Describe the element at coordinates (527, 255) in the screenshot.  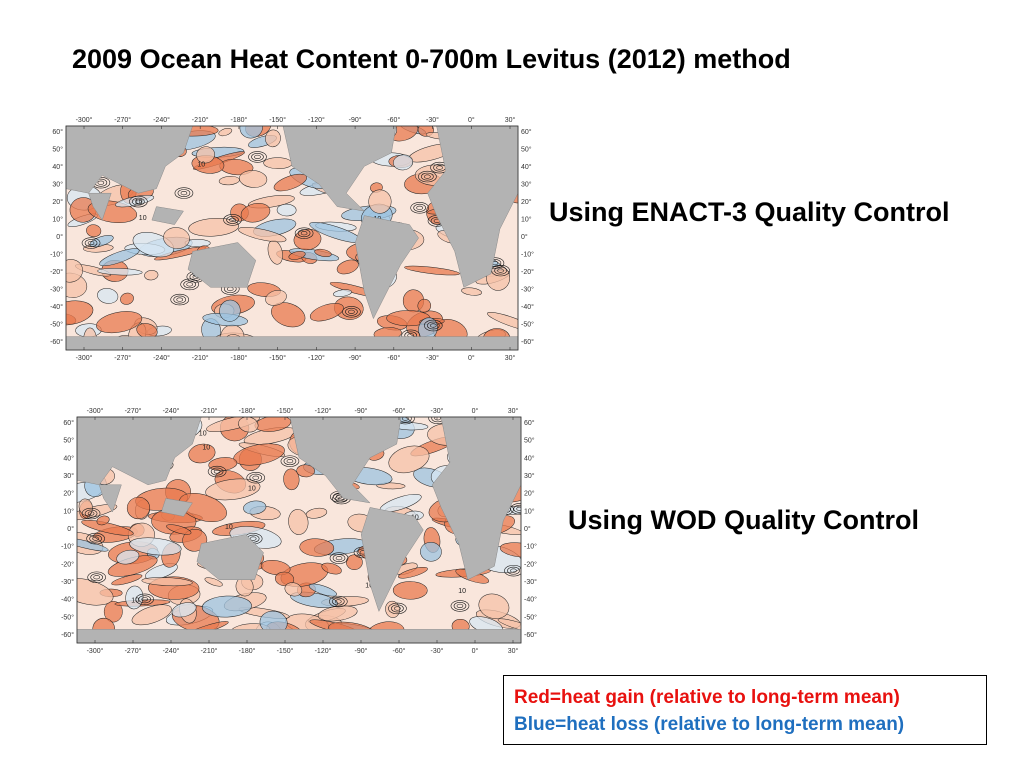
I see `lat-tick-label-right: -10°` at that location.